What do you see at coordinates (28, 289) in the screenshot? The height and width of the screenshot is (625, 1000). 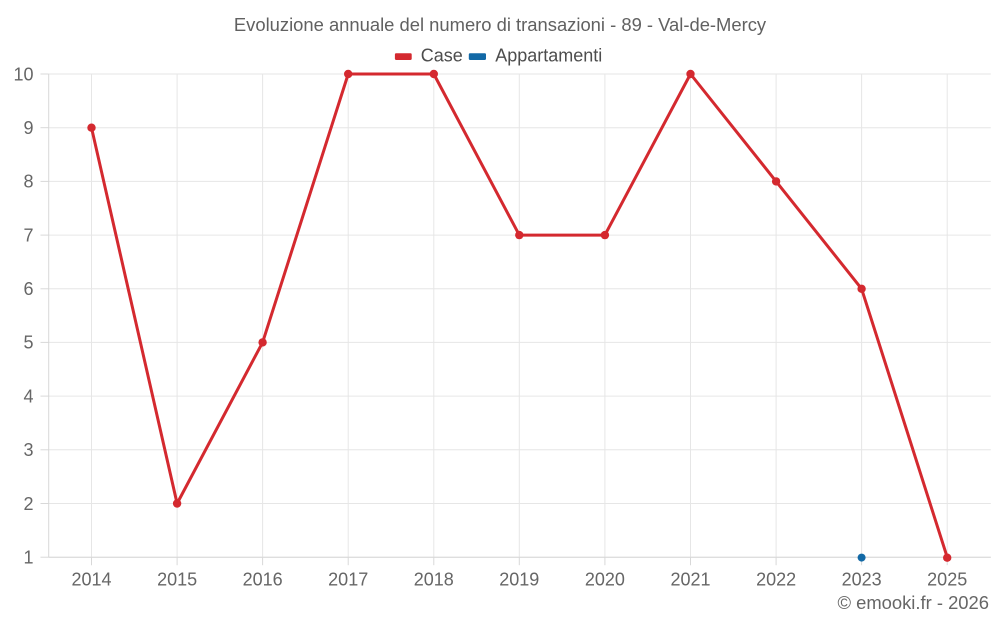 I see `svg-text: 6` at bounding box center [28, 289].